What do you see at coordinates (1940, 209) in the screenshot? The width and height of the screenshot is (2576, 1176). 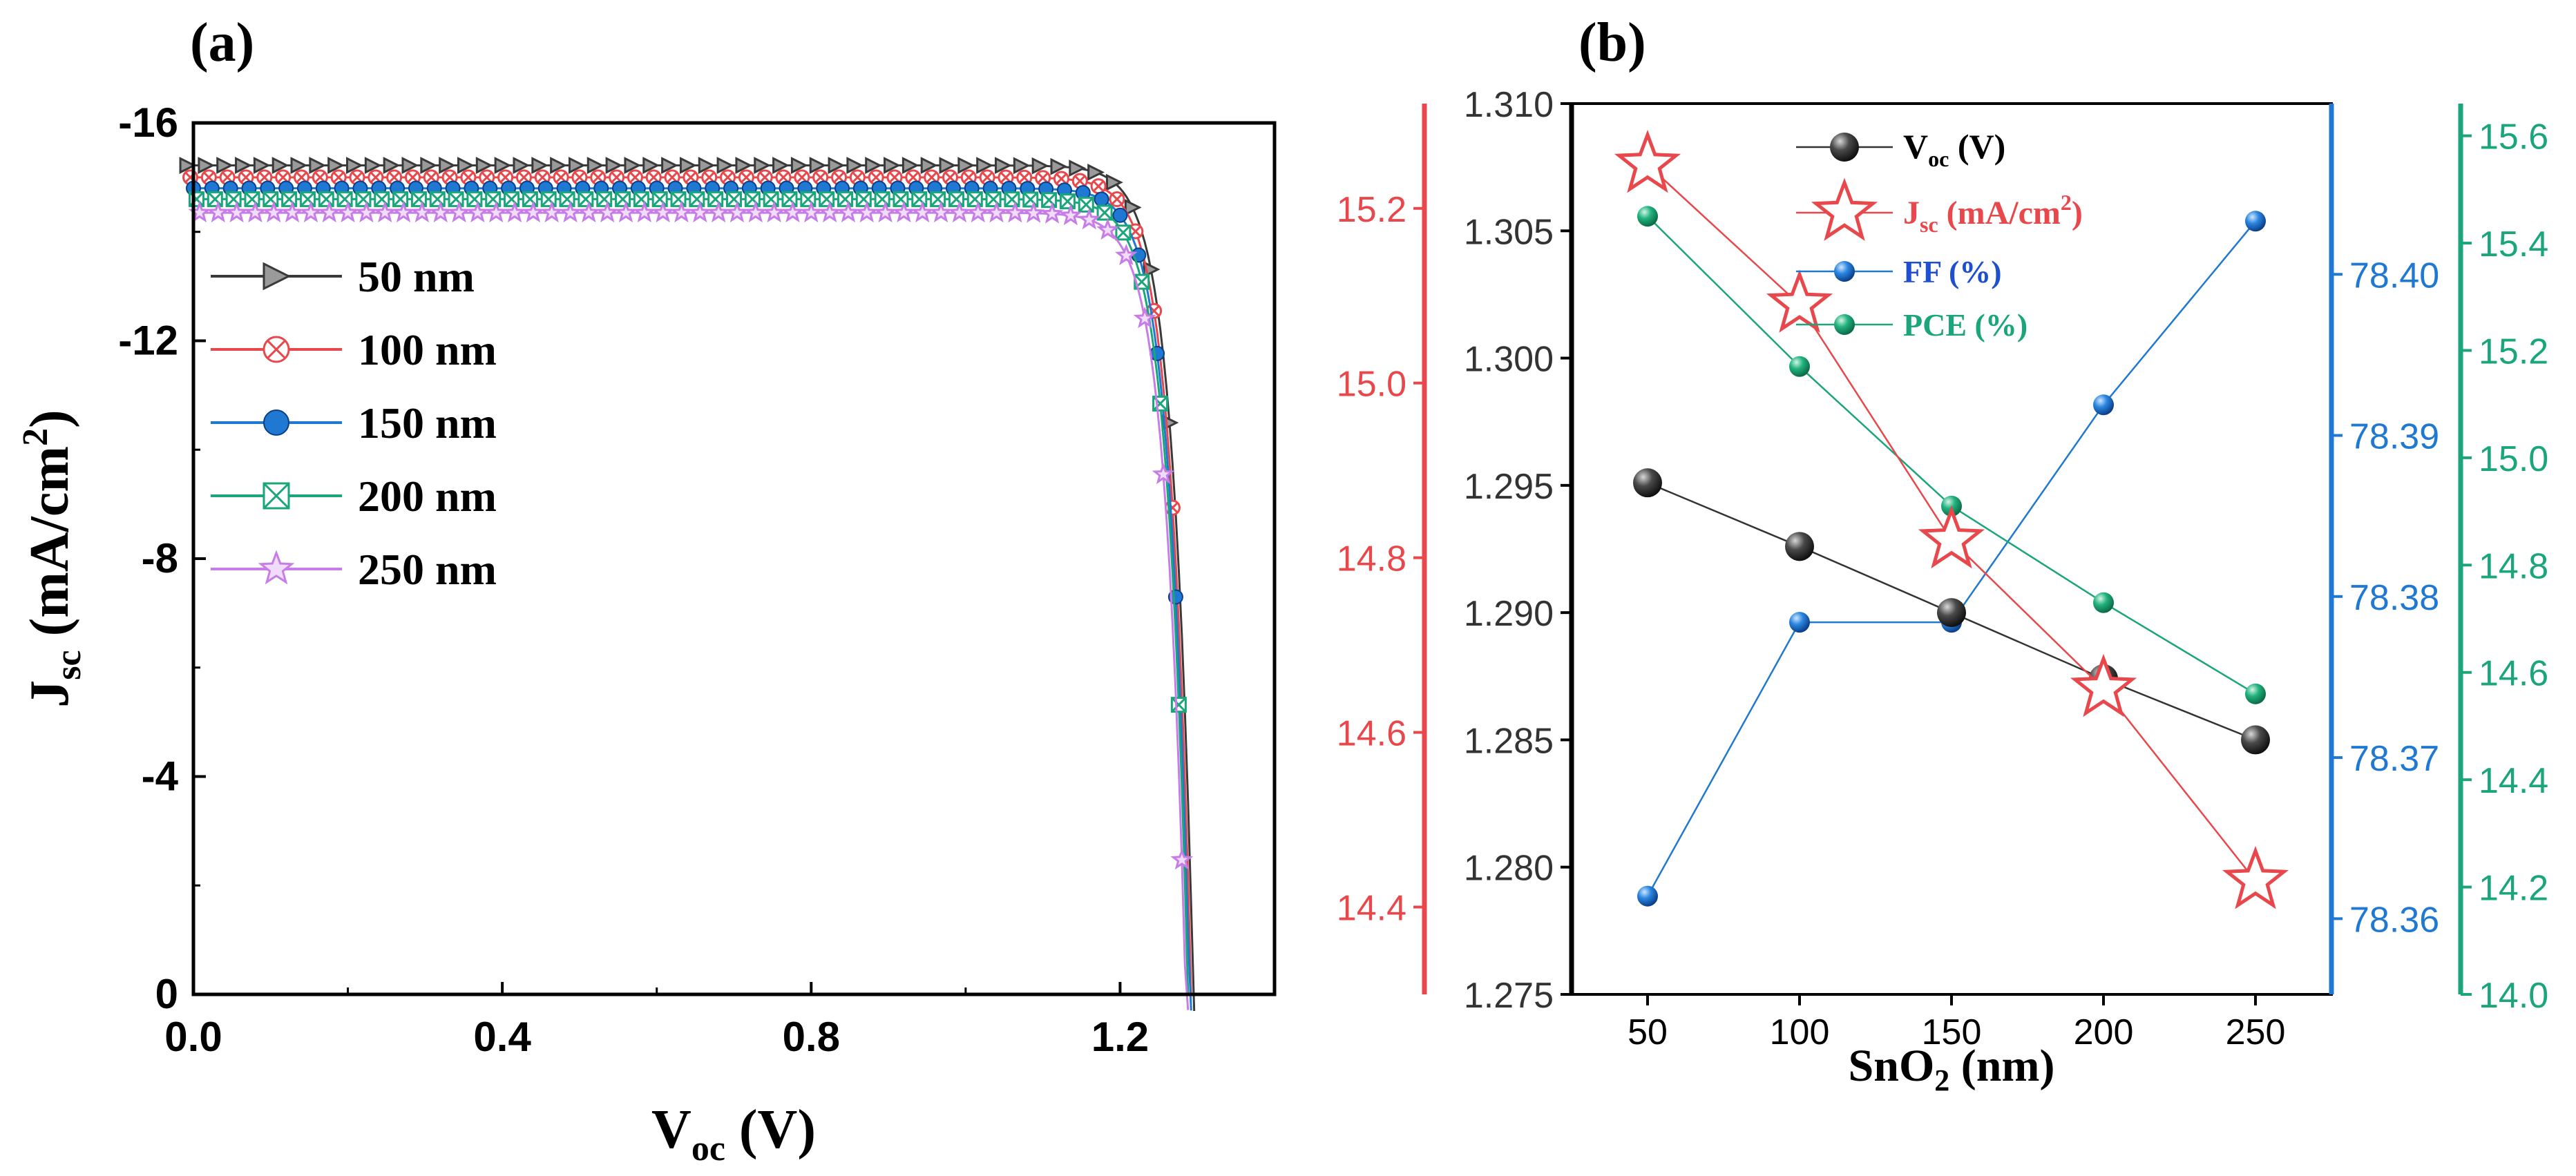 I see `legend-item: Jsc (mA/cm2)` at bounding box center [1940, 209].